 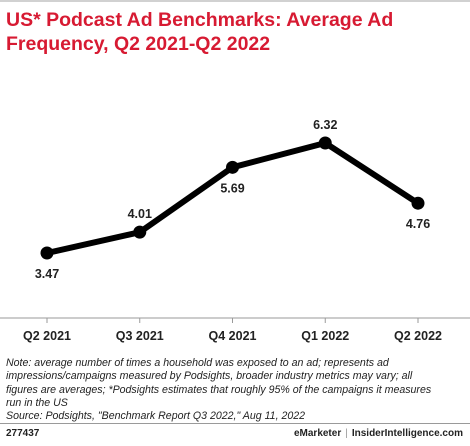 I want to click on data-label: 6.32, so click(x=325, y=125).